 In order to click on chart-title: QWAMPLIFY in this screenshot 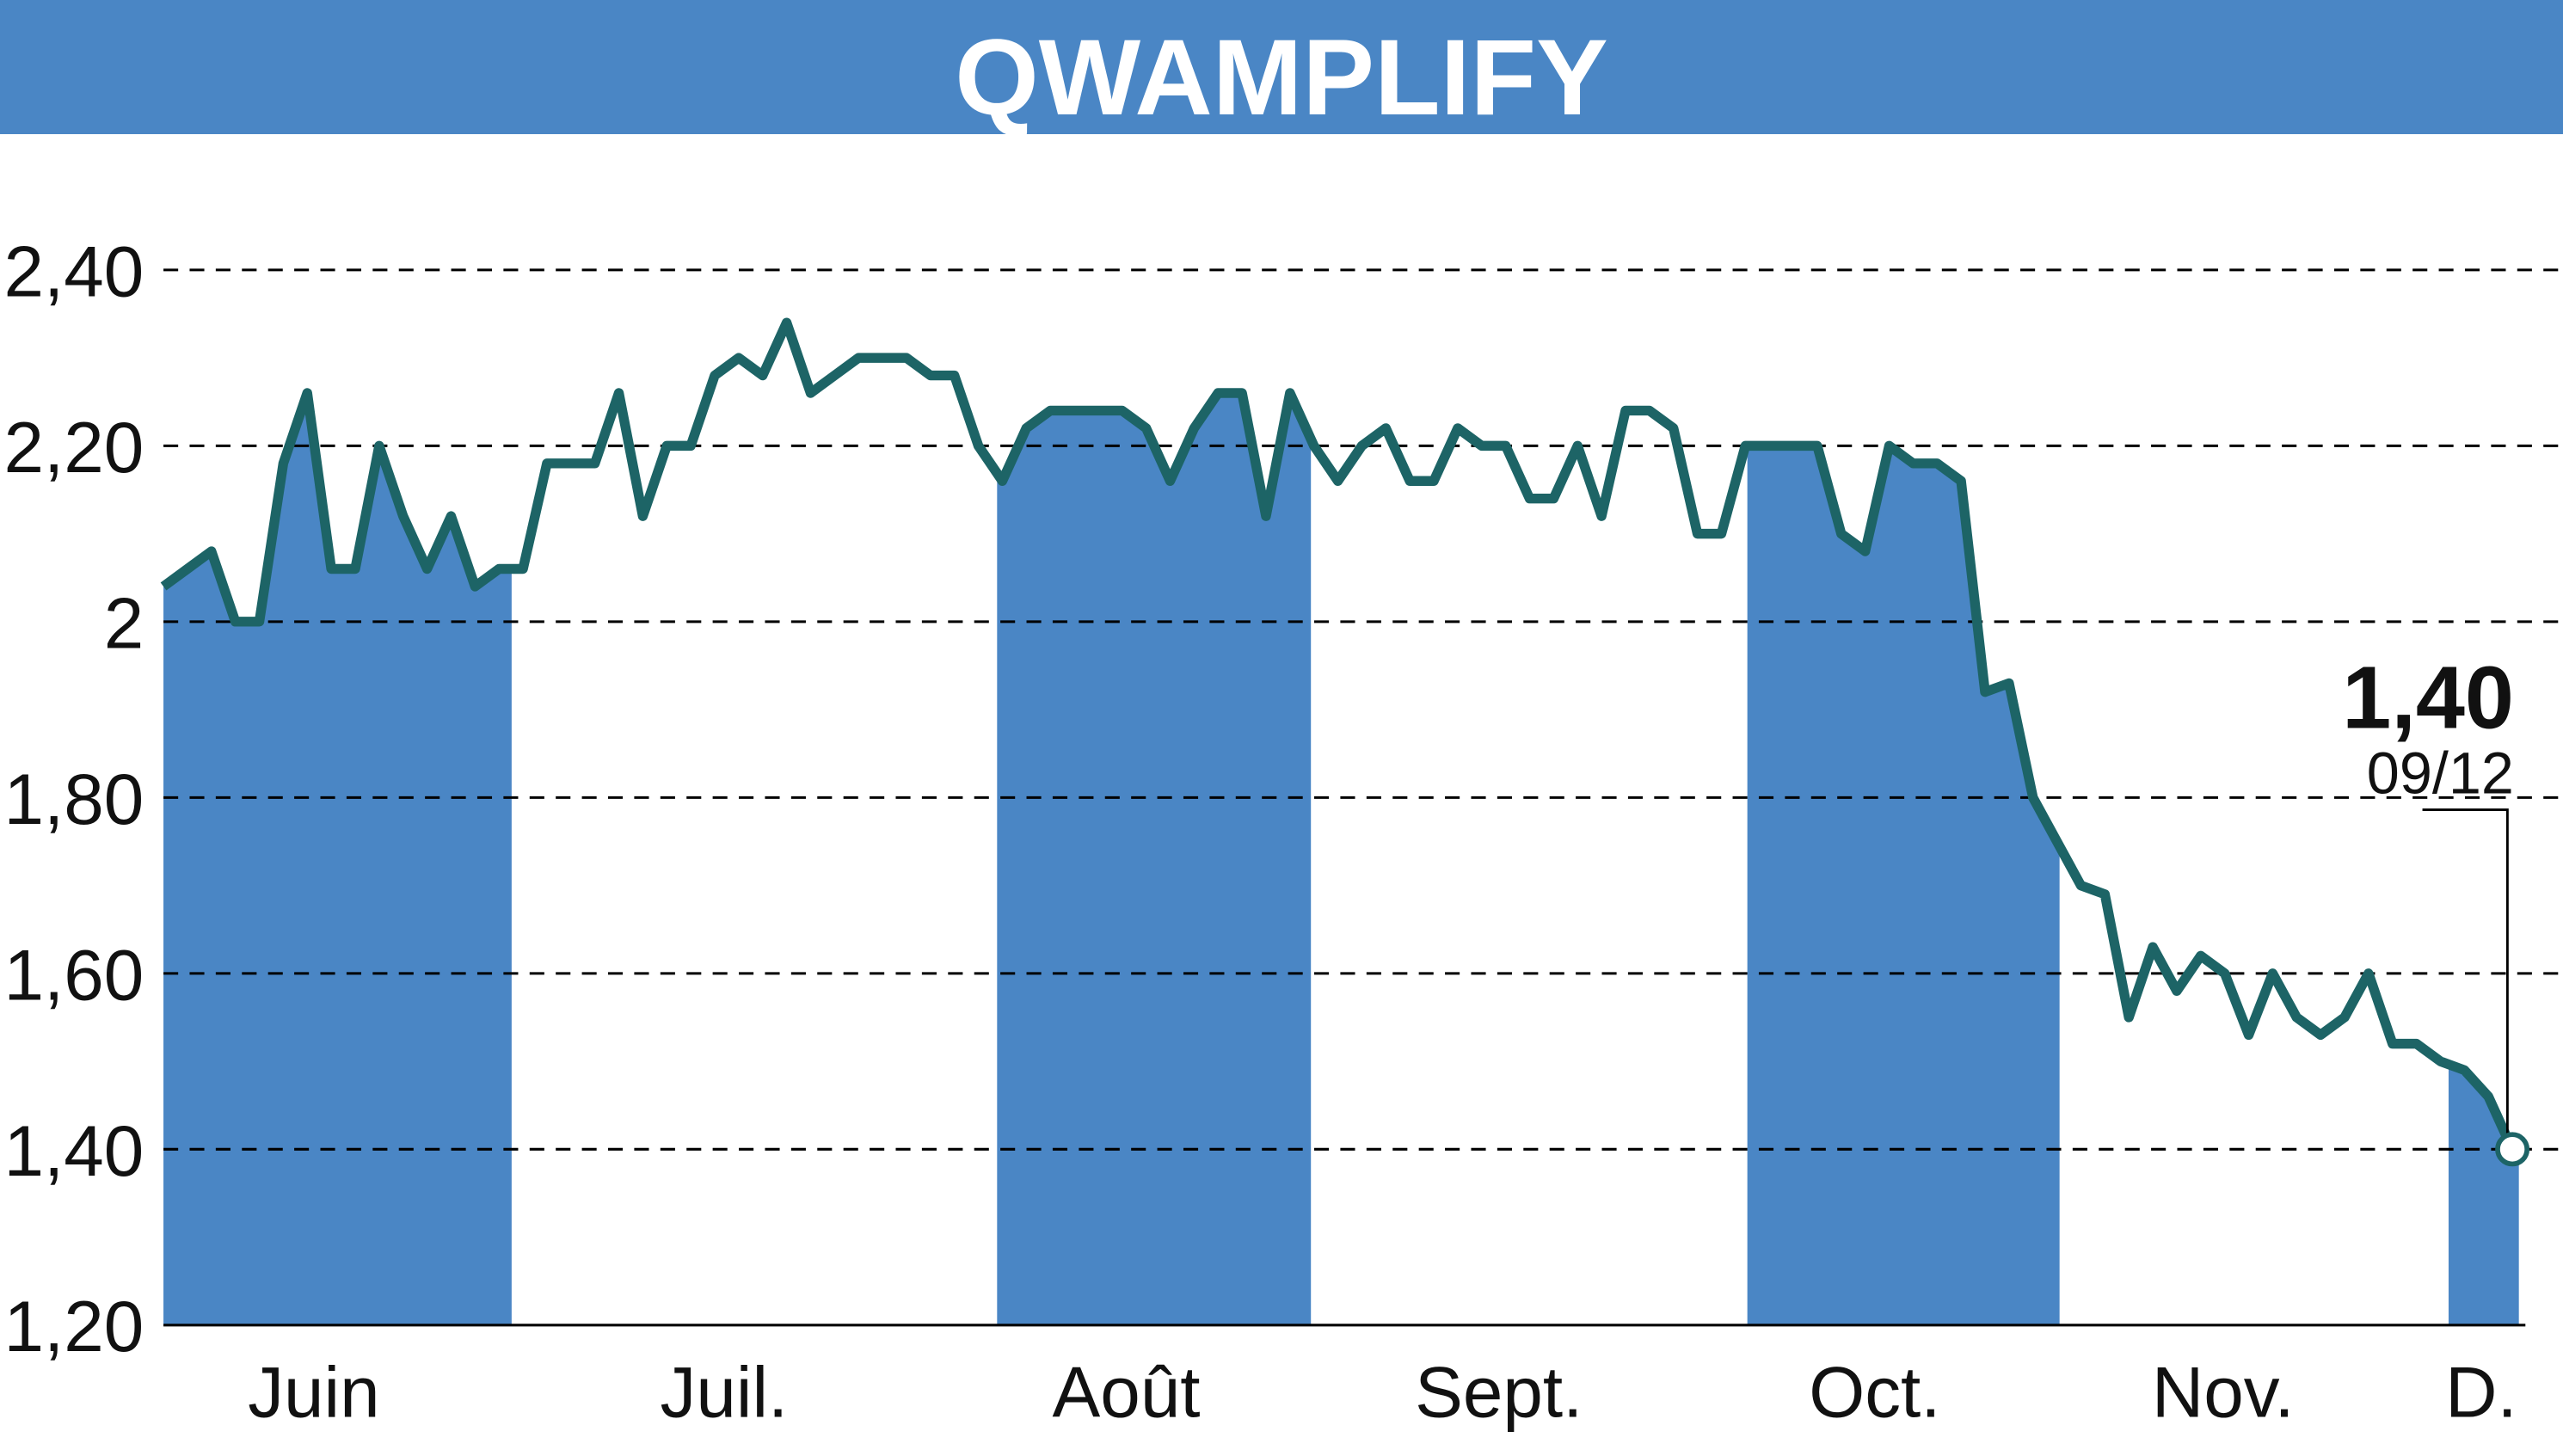, I will do `click(1281, 77)`.